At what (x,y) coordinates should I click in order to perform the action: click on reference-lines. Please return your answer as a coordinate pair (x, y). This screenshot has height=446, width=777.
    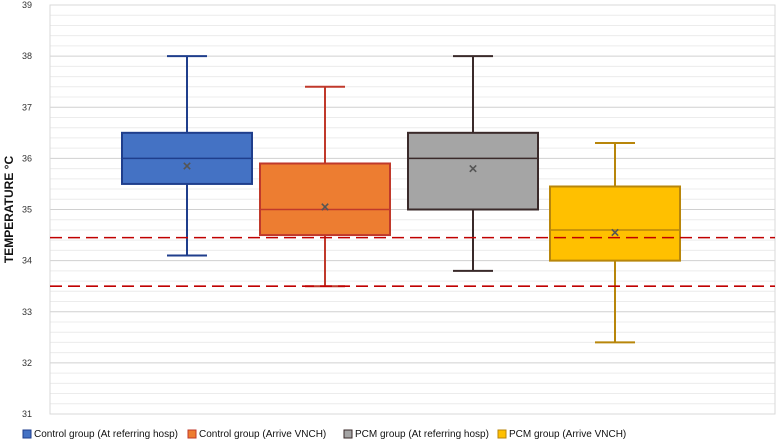
    Looking at the image, I should click on (412, 261).